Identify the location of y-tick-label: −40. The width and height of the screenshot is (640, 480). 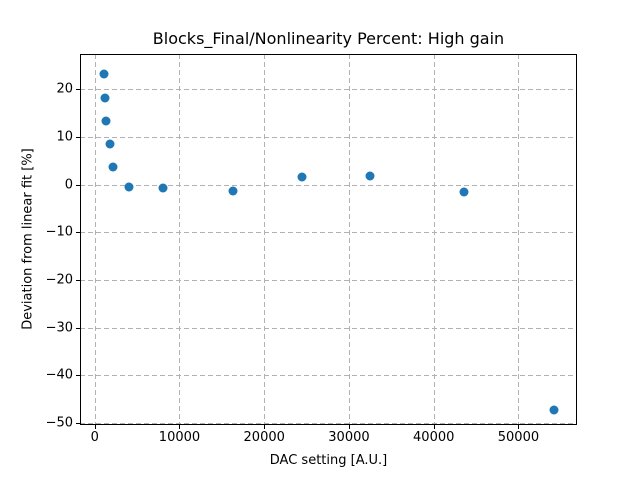
(59, 375).